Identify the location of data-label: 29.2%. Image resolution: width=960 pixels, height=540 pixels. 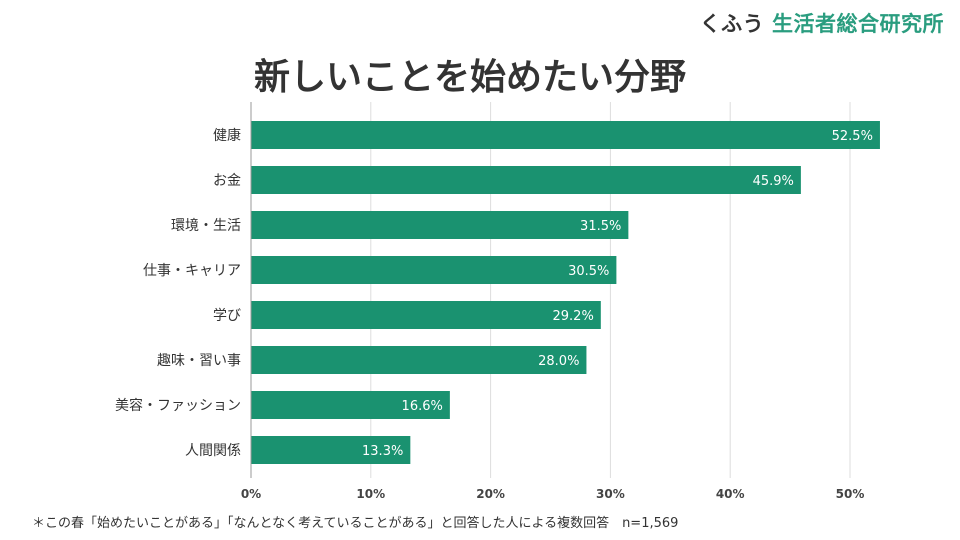
(573, 316).